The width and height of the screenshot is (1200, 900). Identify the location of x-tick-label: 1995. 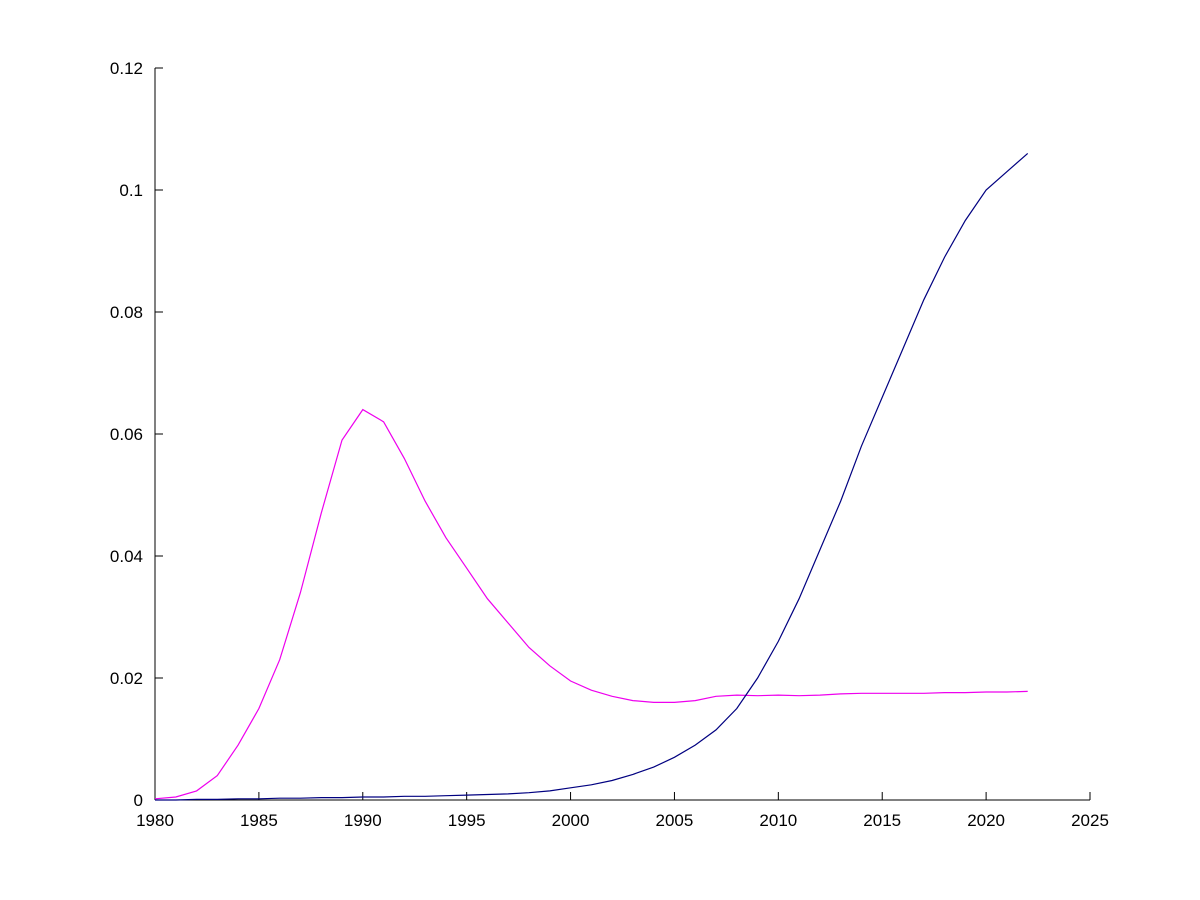
(467, 820).